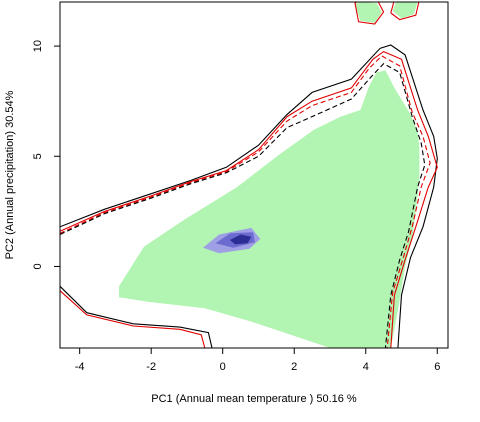 The image size is (480, 422). I want to click on x-tick-label: -2, so click(151, 367).